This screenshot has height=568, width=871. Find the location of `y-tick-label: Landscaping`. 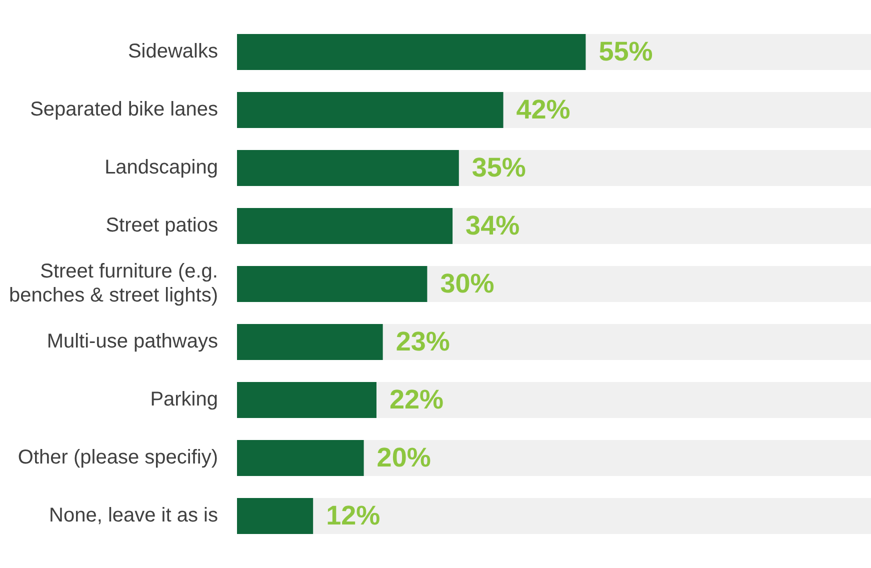

y-tick-label: Landscaping is located at coordinates (161, 167).